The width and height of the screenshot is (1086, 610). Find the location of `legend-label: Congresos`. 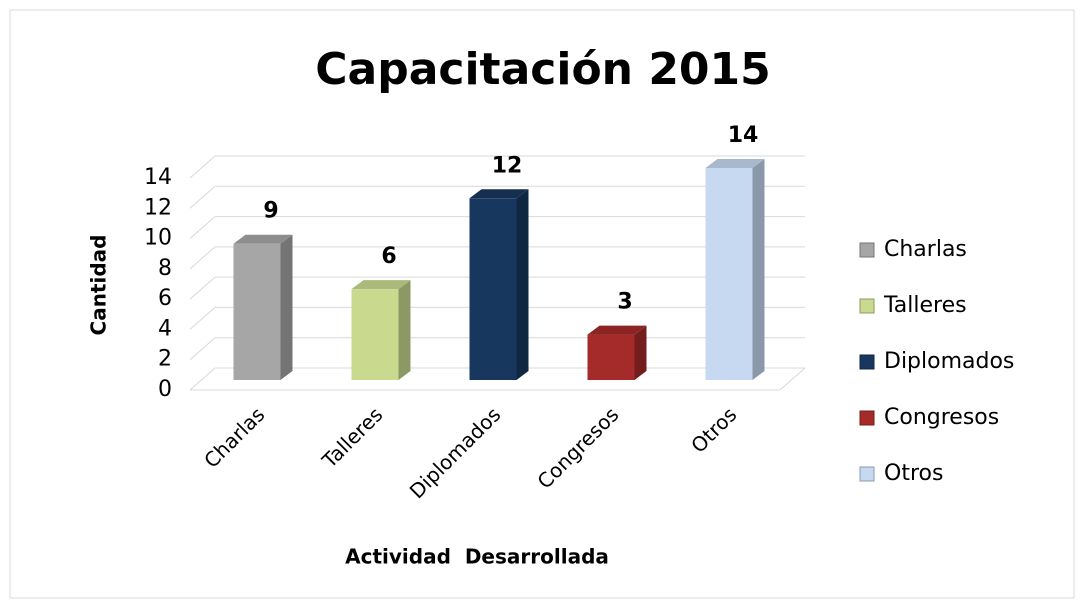

legend-label: Congresos is located at coordinates (941, 417).